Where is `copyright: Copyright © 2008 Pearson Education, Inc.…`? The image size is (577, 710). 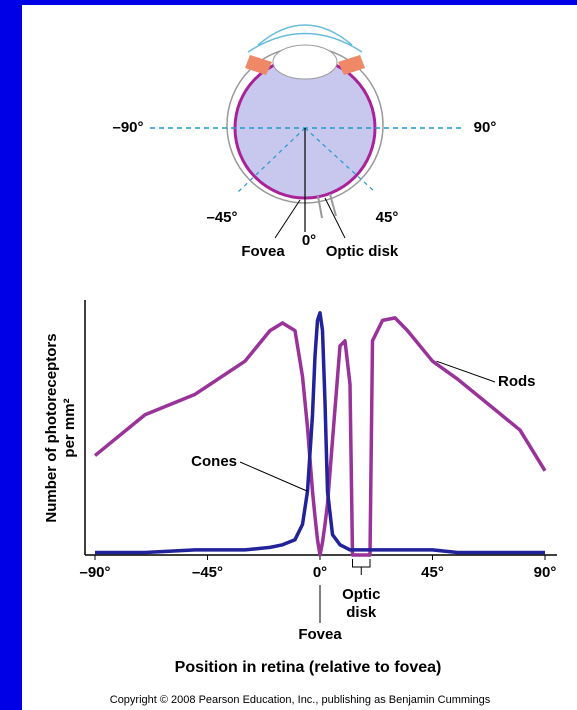 copyright: Copyright © 2008 Pearson Education, Inc.… is located at coordinates (300, 700).